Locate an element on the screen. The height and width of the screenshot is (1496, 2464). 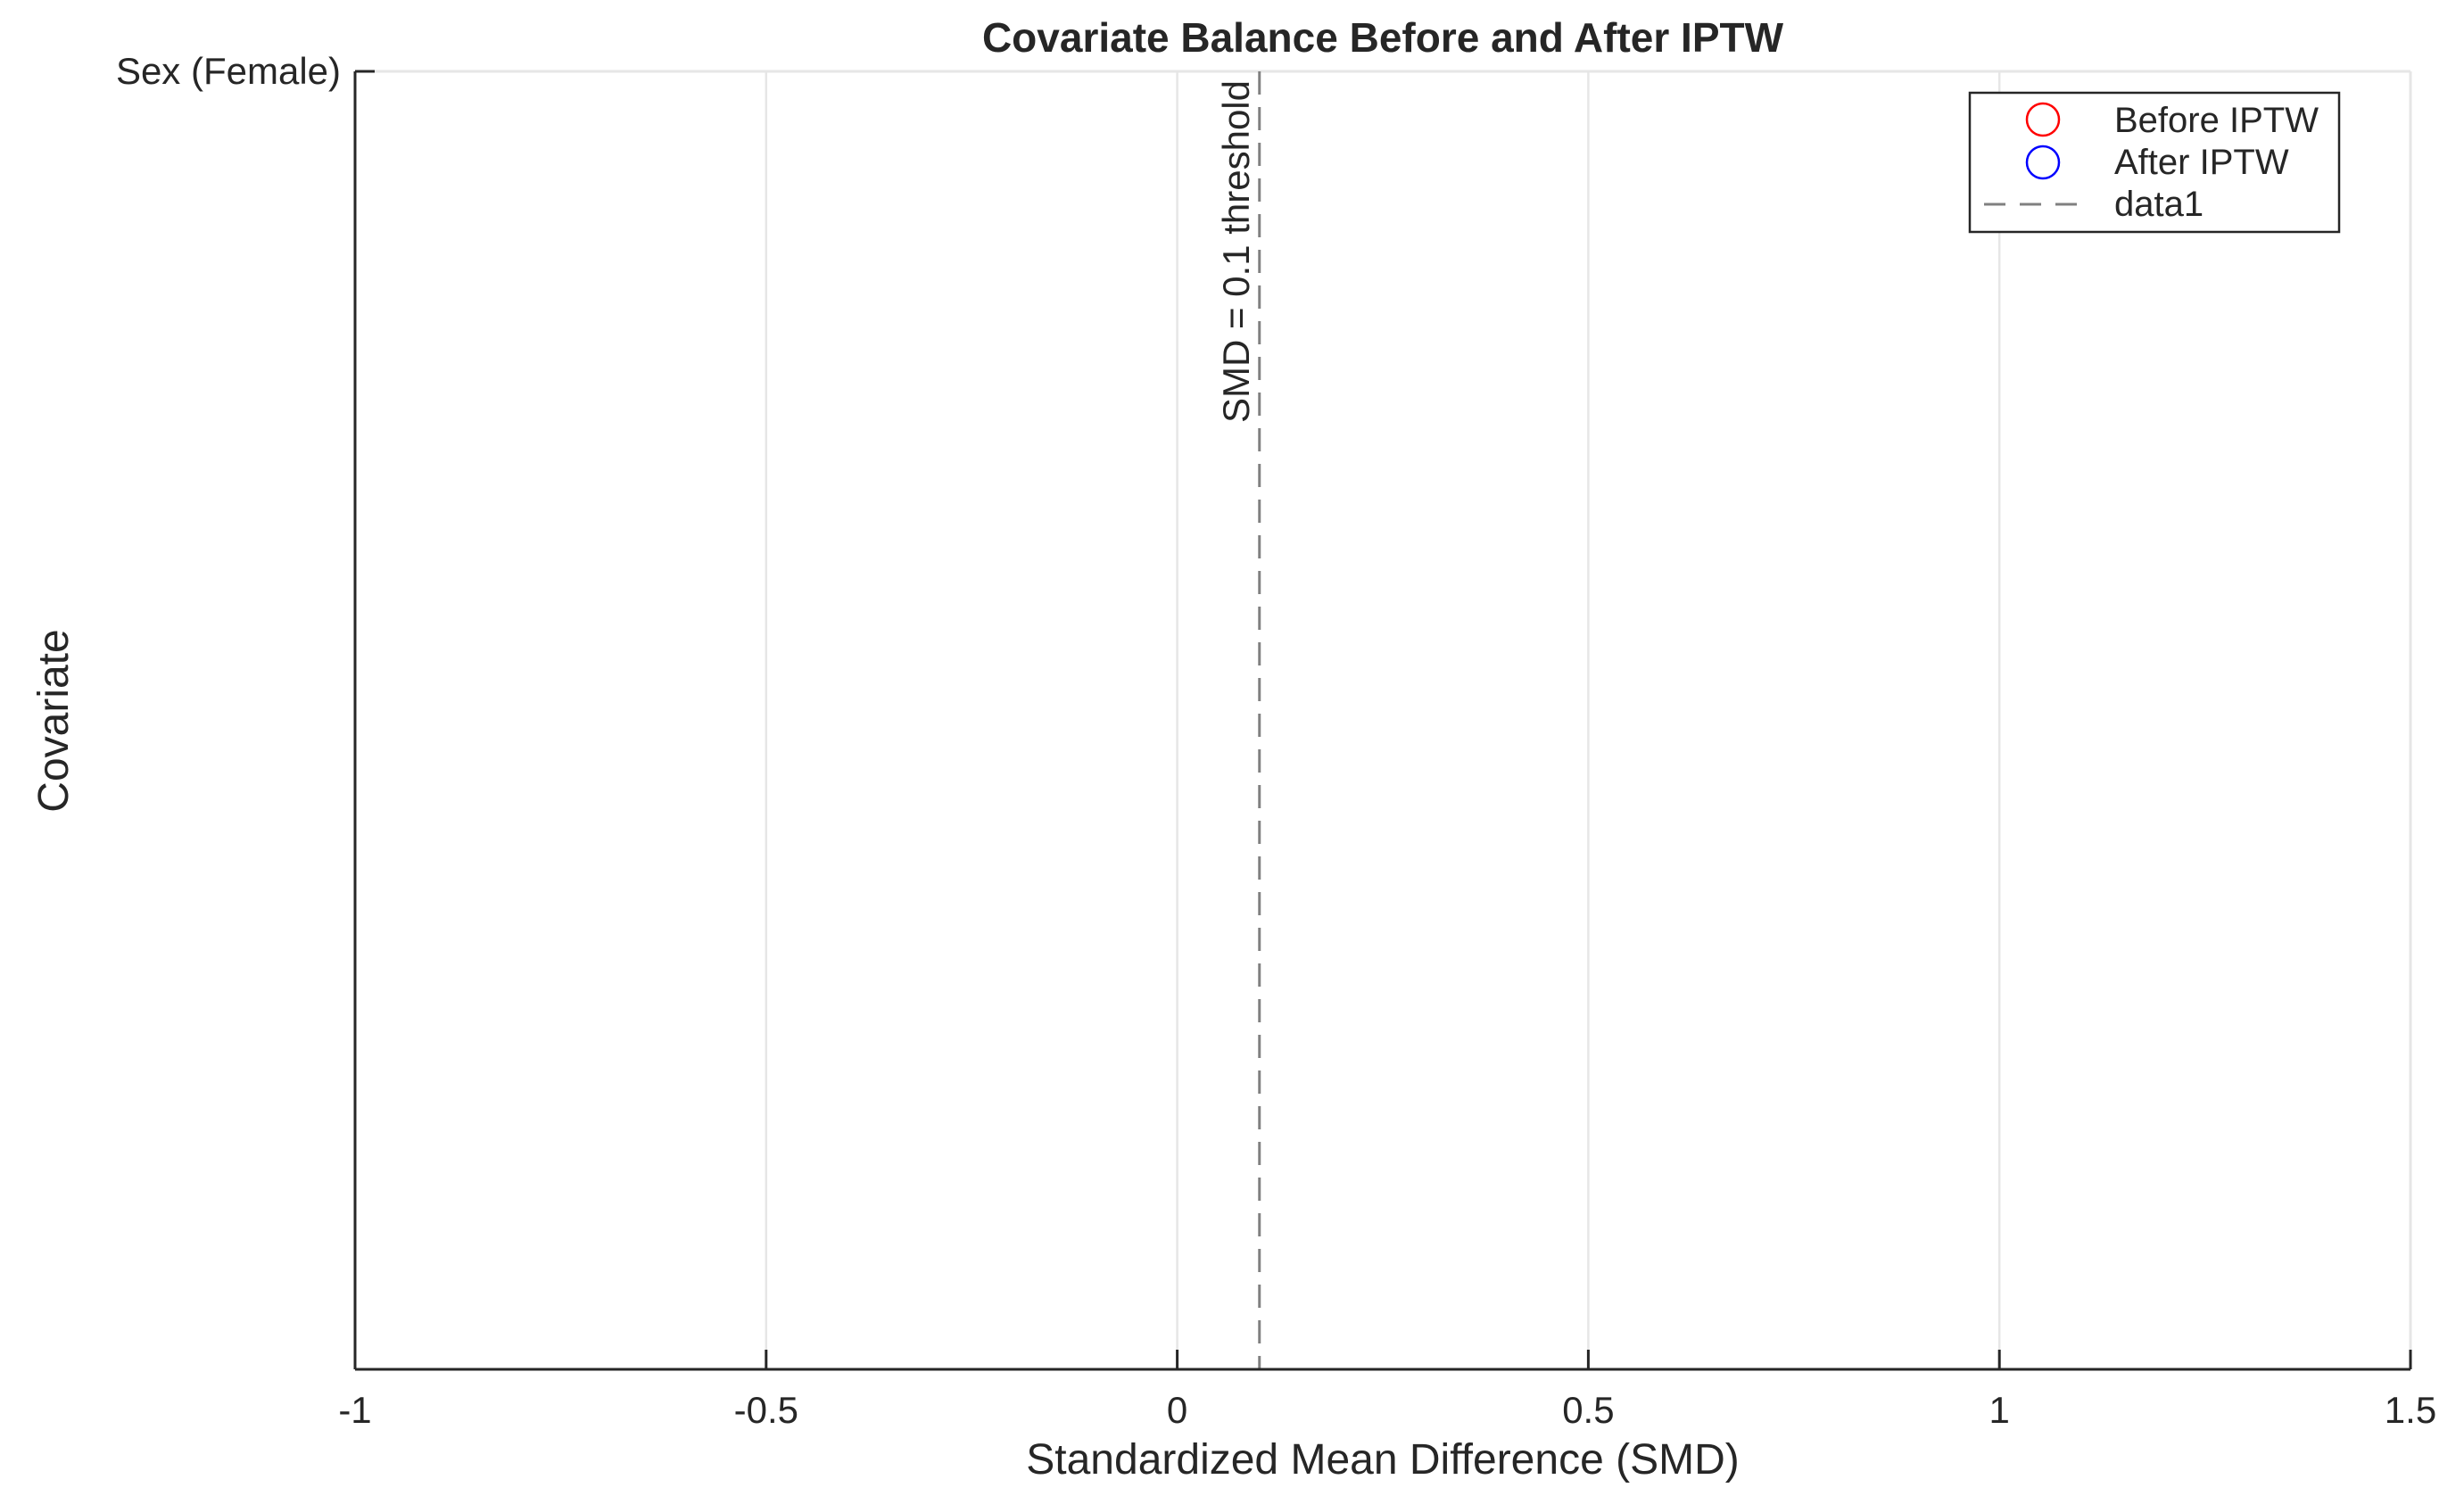
y-ticks: Sex (Female) is located at coordinates (245, 71).